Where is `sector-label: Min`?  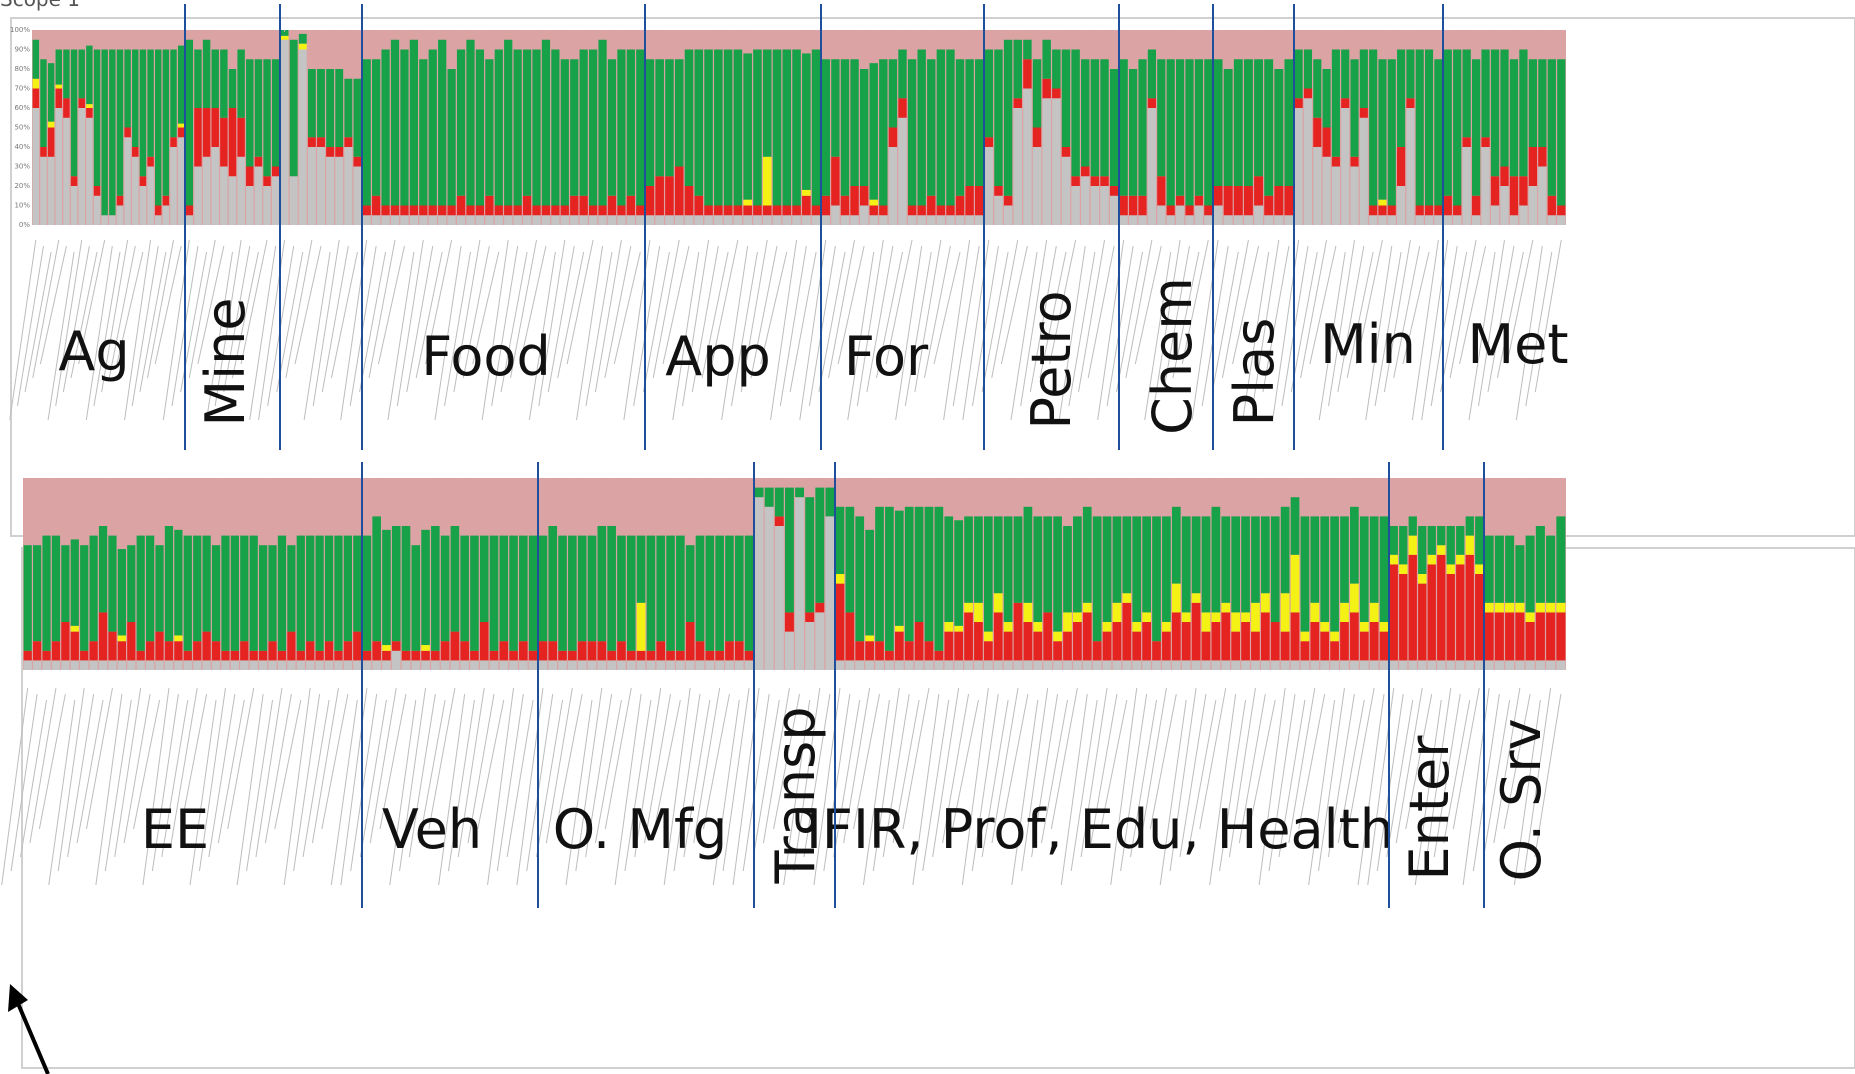 sector-label: Min is located at coordinates (1368, 344).